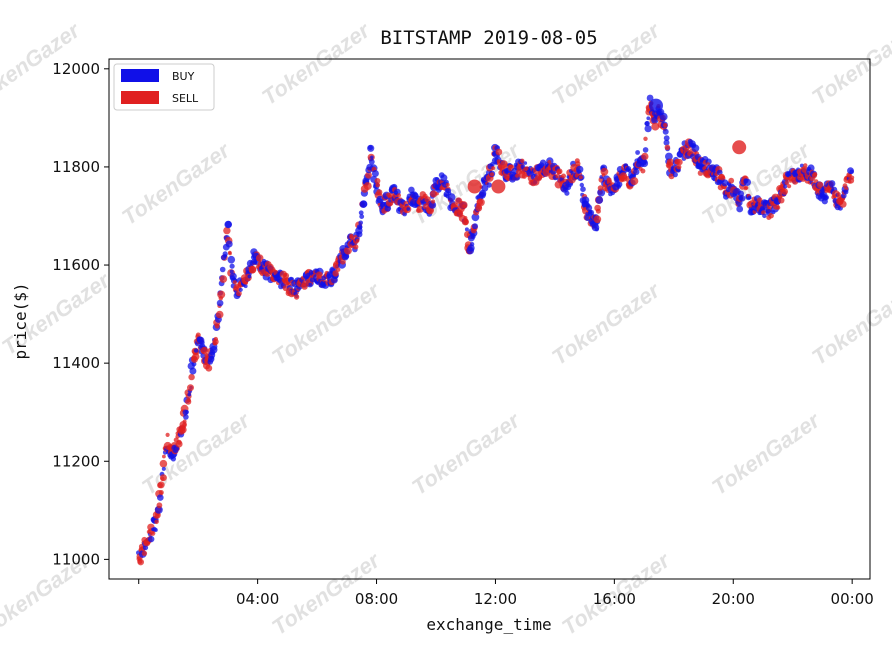  I want to click on y-tick-label: 11000, so click(76, 559).